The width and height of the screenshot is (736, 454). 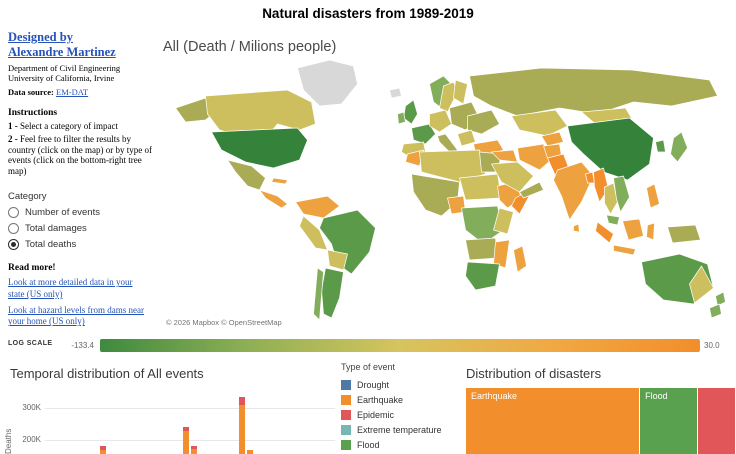 What do you see at coordinates (717, 421) in the screenshot?
I see `treemap-block` at bounding box center [717, 421].